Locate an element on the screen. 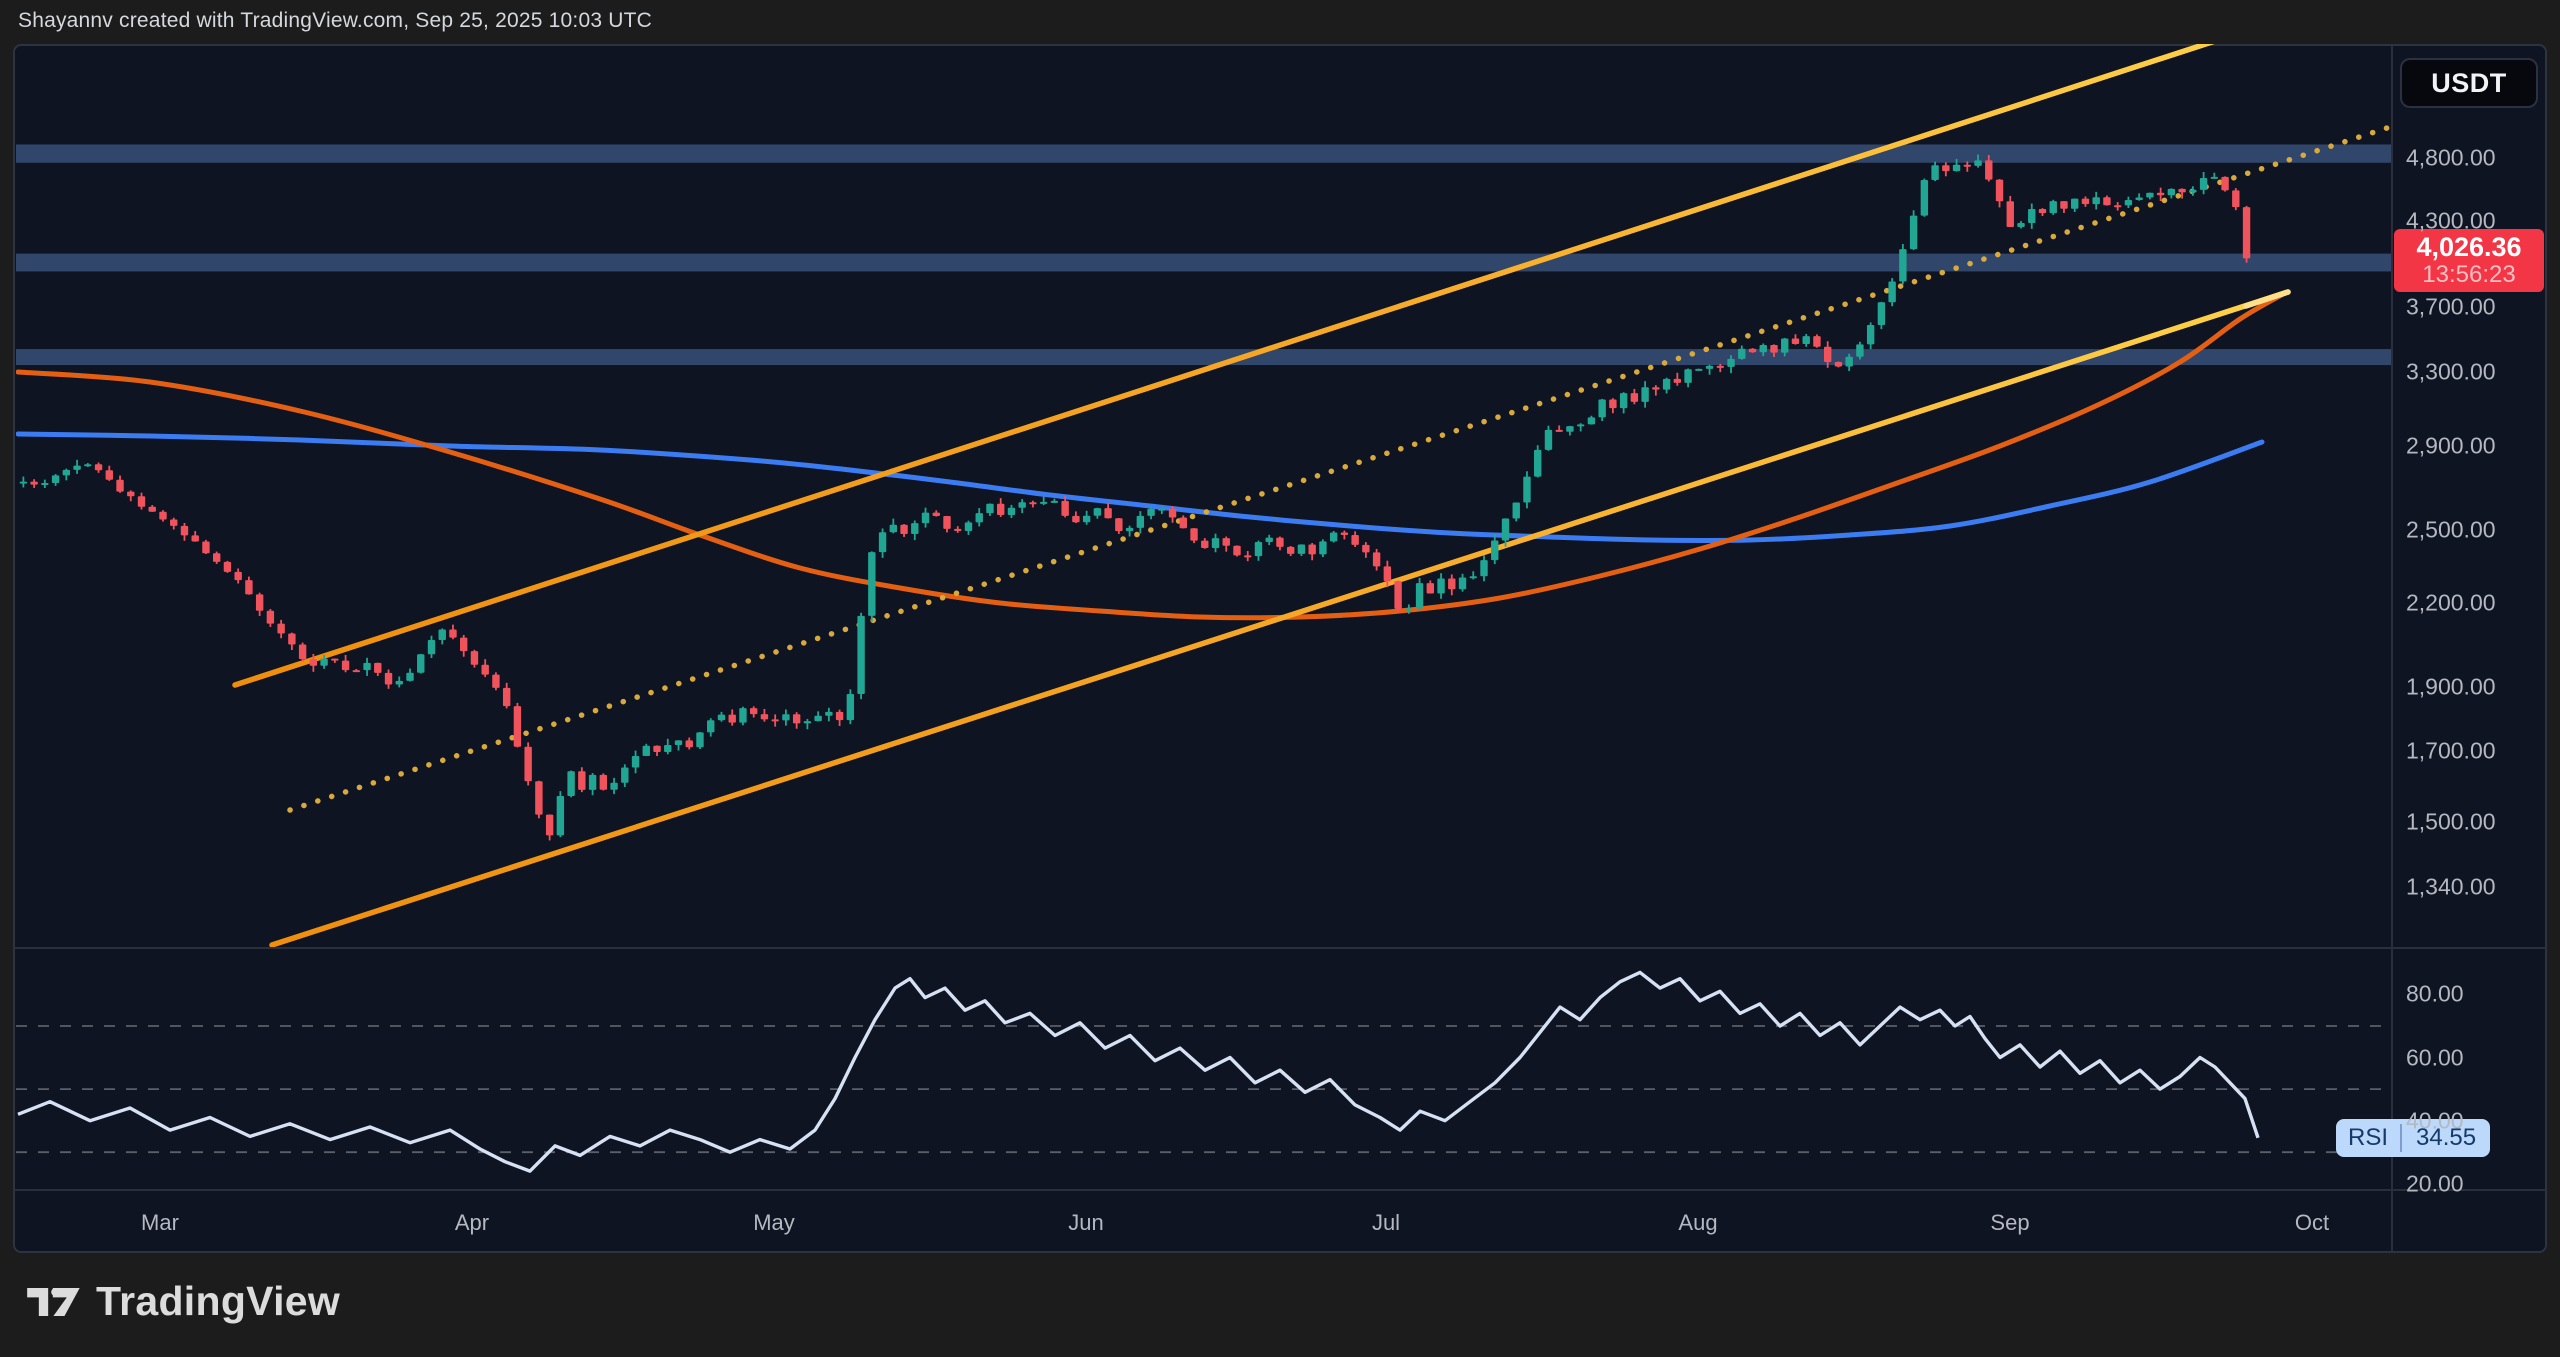  rsi-axis-label: 20.00 is located at coordinates (2435, 1183).